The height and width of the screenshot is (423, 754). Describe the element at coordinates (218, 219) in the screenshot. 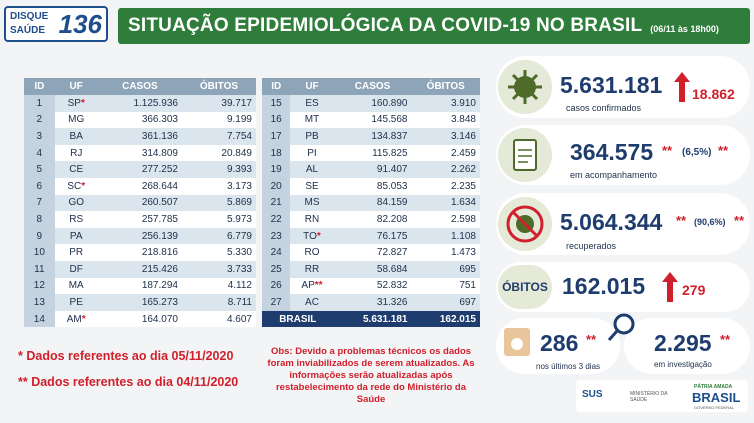

I see `cell-obitos: 5.973` at that location.